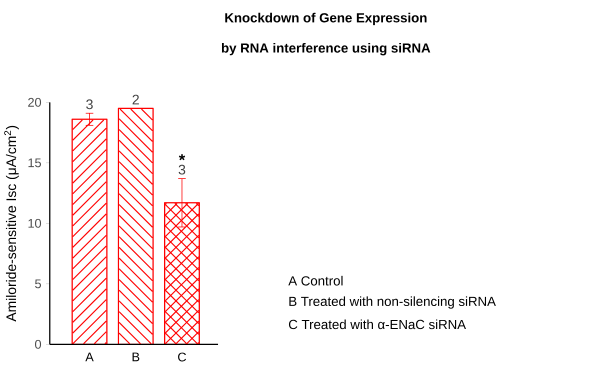  I want to click on y-axis-title: Amiloride-sensitive Isc (μA/cm$^{2}$), so click(11, 224).